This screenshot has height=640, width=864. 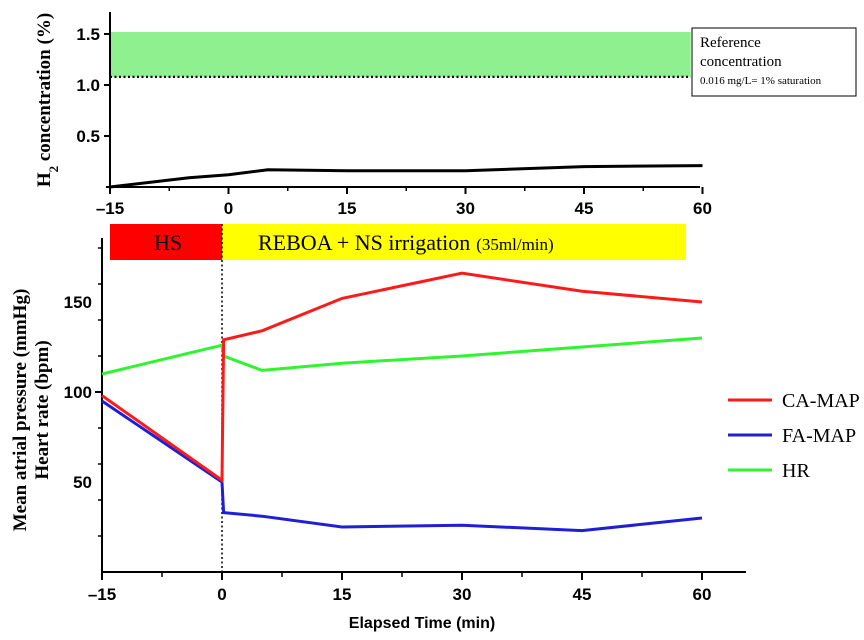 I want to click on pressure-x-tick-label: –15, so click(x=102, y=594).